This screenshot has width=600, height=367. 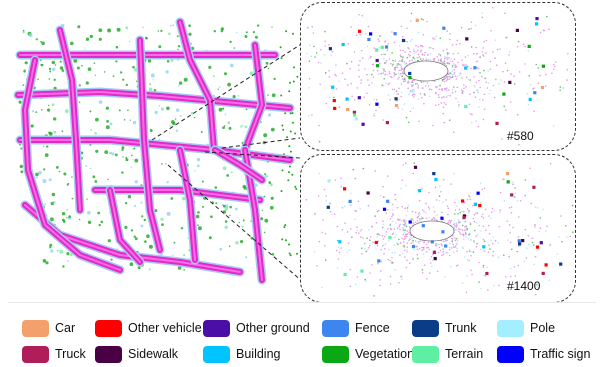 What do you see at coordinates (261, 143) in the screenshot?
I see `connector-line-top-lower` at bounding box center [261, 143].